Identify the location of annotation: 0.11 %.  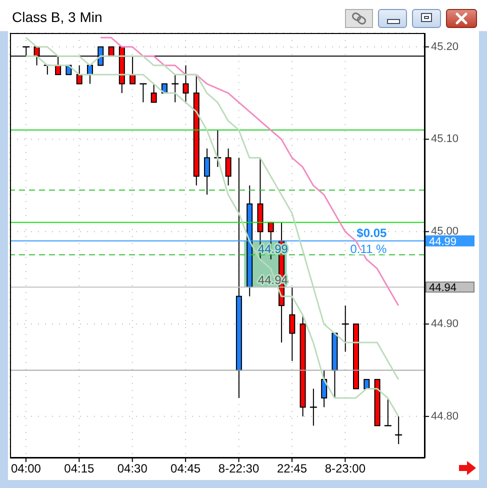
(369, 249).